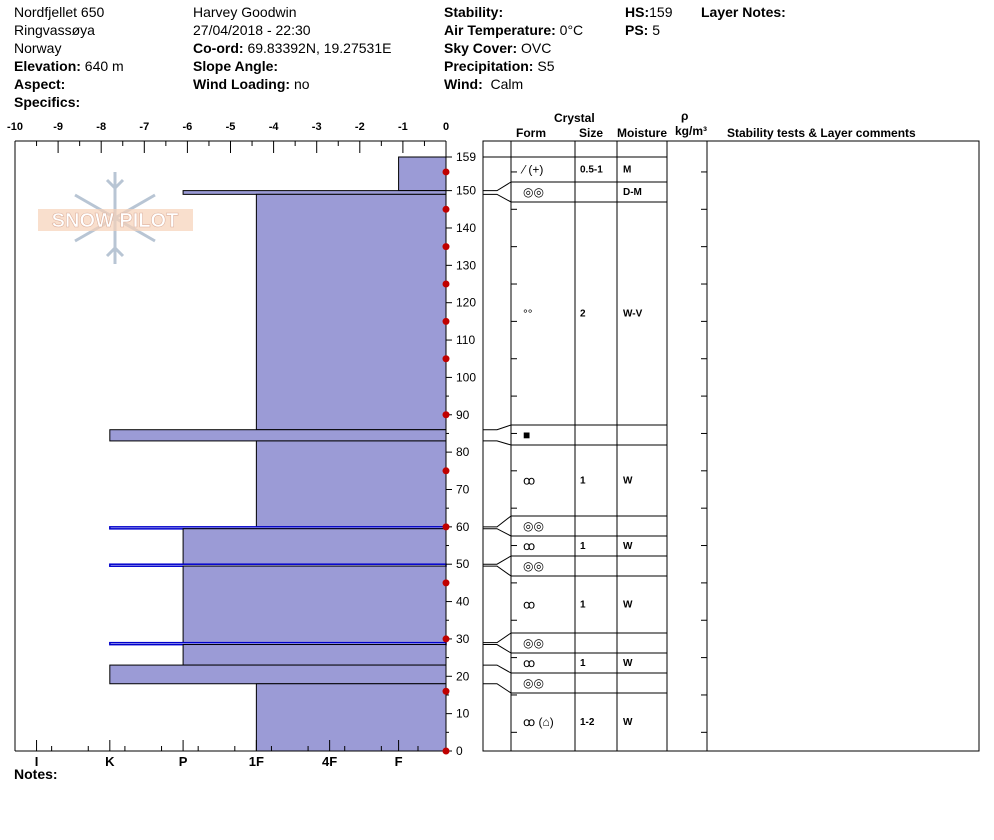  What do you see at coordinates (483, 84) in the screenshot?
I see `wind: Wind: Calm` at bounding box center [483, 84].